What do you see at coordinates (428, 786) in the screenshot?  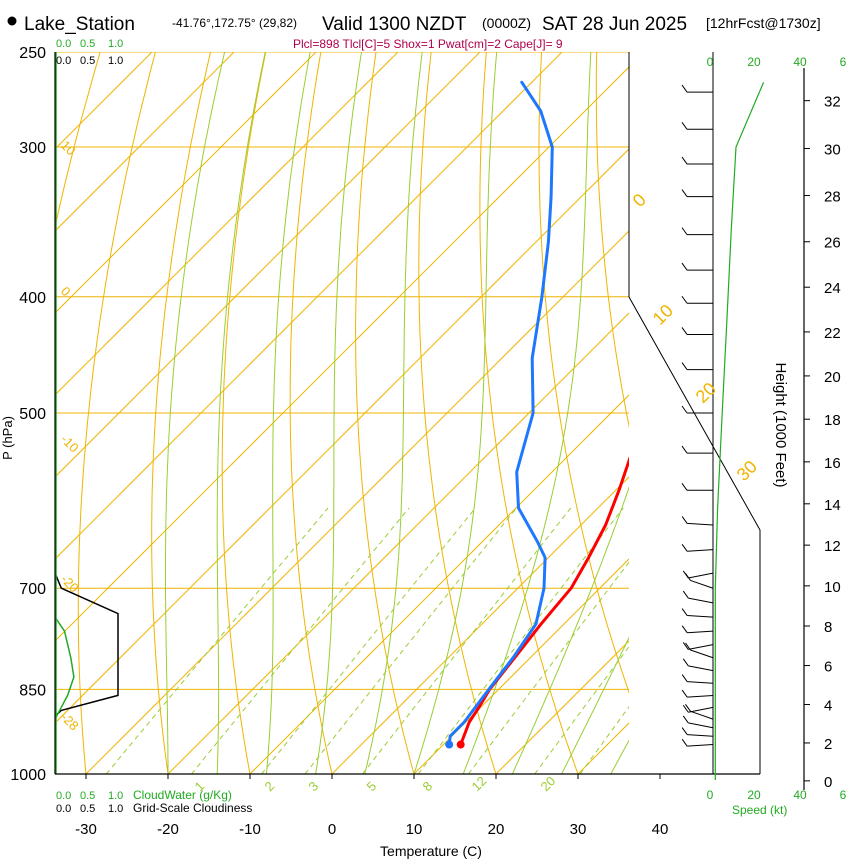 I see `mixing-ratio-label: 8` at bounding box center [428, 786].